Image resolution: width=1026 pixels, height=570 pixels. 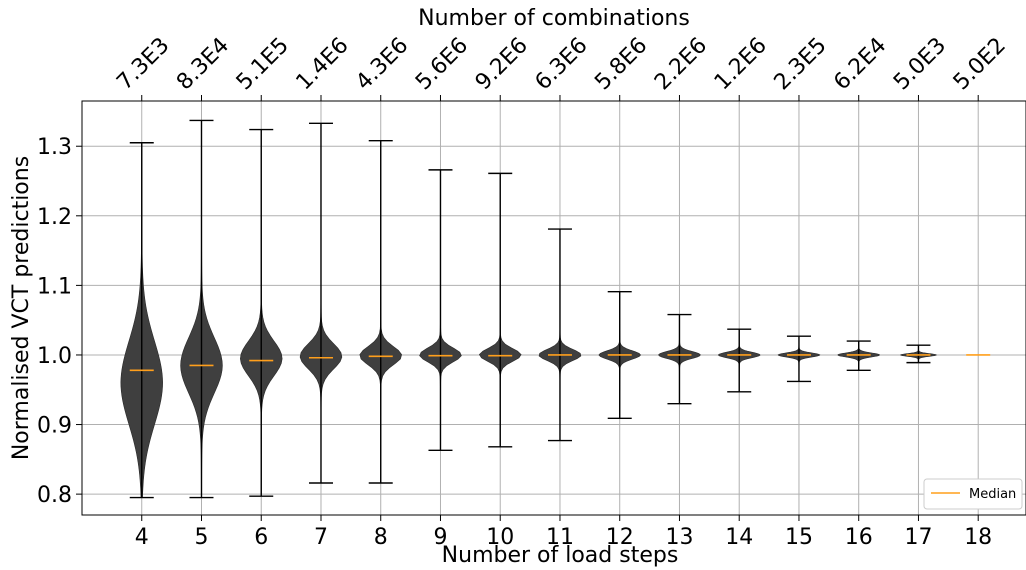 What do you see at coordinates (59, 321) in the screenshot?
I see `y-ticks: 0.8 0.9 1.0 1.1 1.2 1.3` at bounding box center [59, 321].